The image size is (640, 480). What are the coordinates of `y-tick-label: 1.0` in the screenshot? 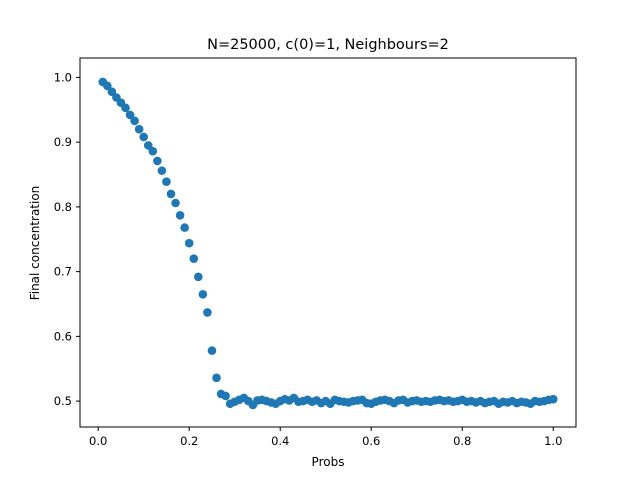 It's located at (63, 77).